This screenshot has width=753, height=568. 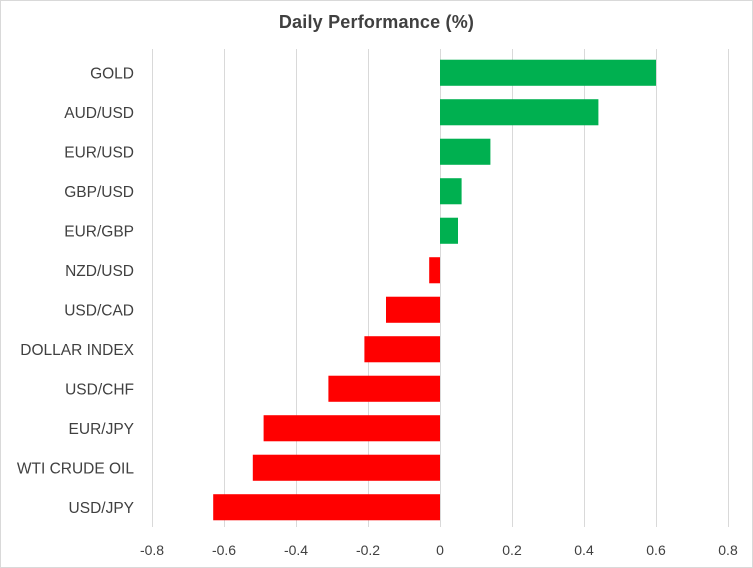 What do you see at coordinates (99, 192) in the screenshot?
I see `category-label: GBP/USD` at bounding box center [99, 192].